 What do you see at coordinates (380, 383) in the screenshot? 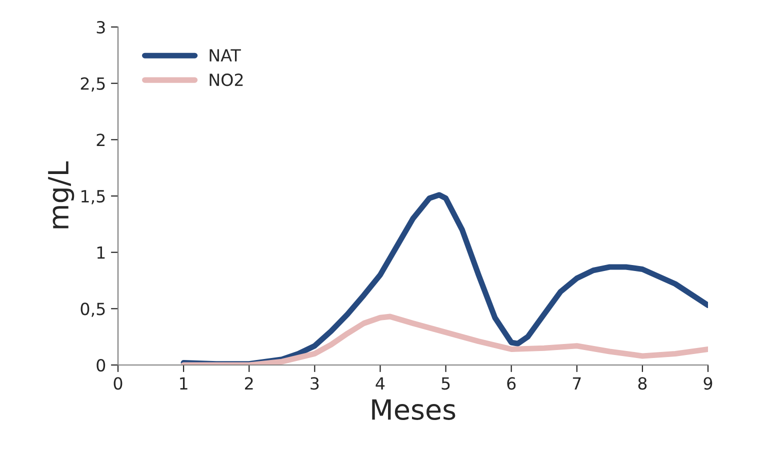
I see `x-tick-label: 4` at bounding box center [380, 383].